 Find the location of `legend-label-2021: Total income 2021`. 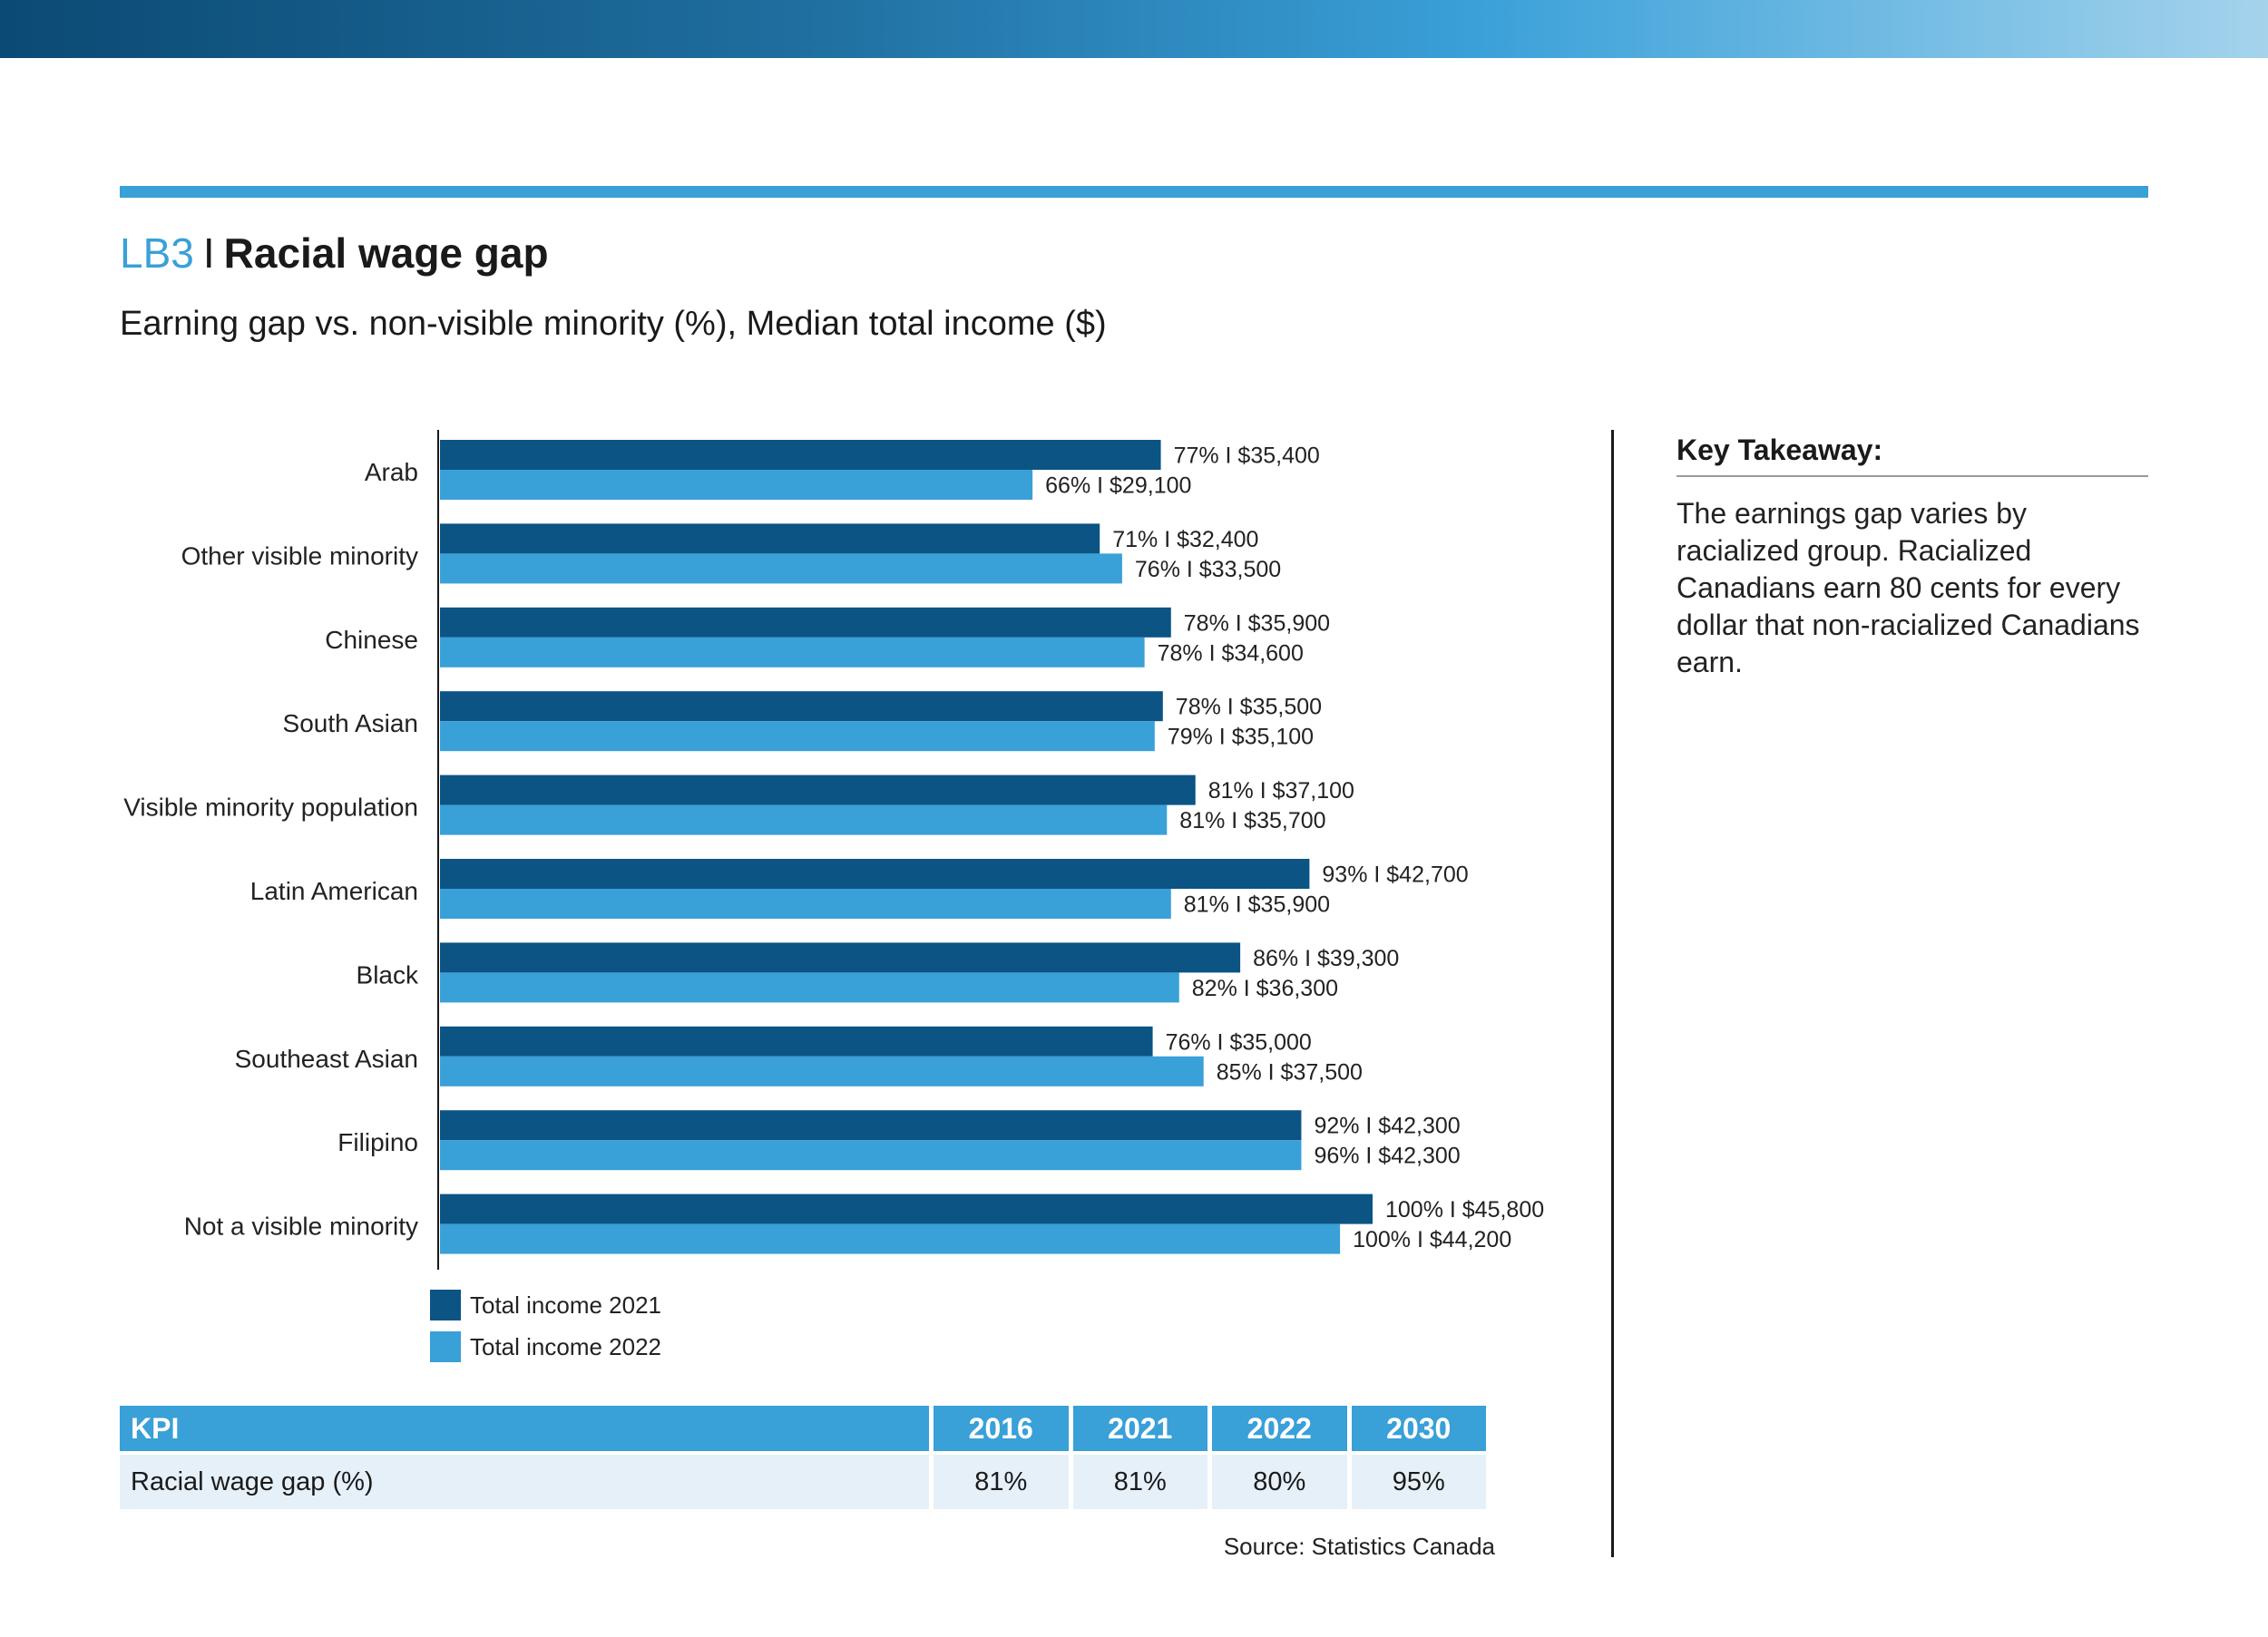

legend-label-2021: Total income 2021 is located at coordinates (566, 1305).